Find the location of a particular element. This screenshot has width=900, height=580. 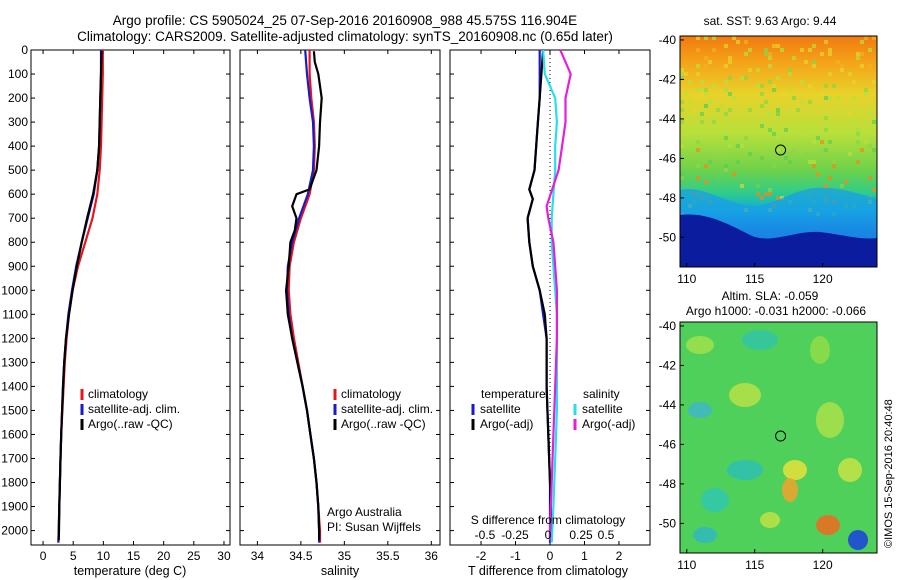

x-tick-label: 20 is located at coordinates (164, 556).